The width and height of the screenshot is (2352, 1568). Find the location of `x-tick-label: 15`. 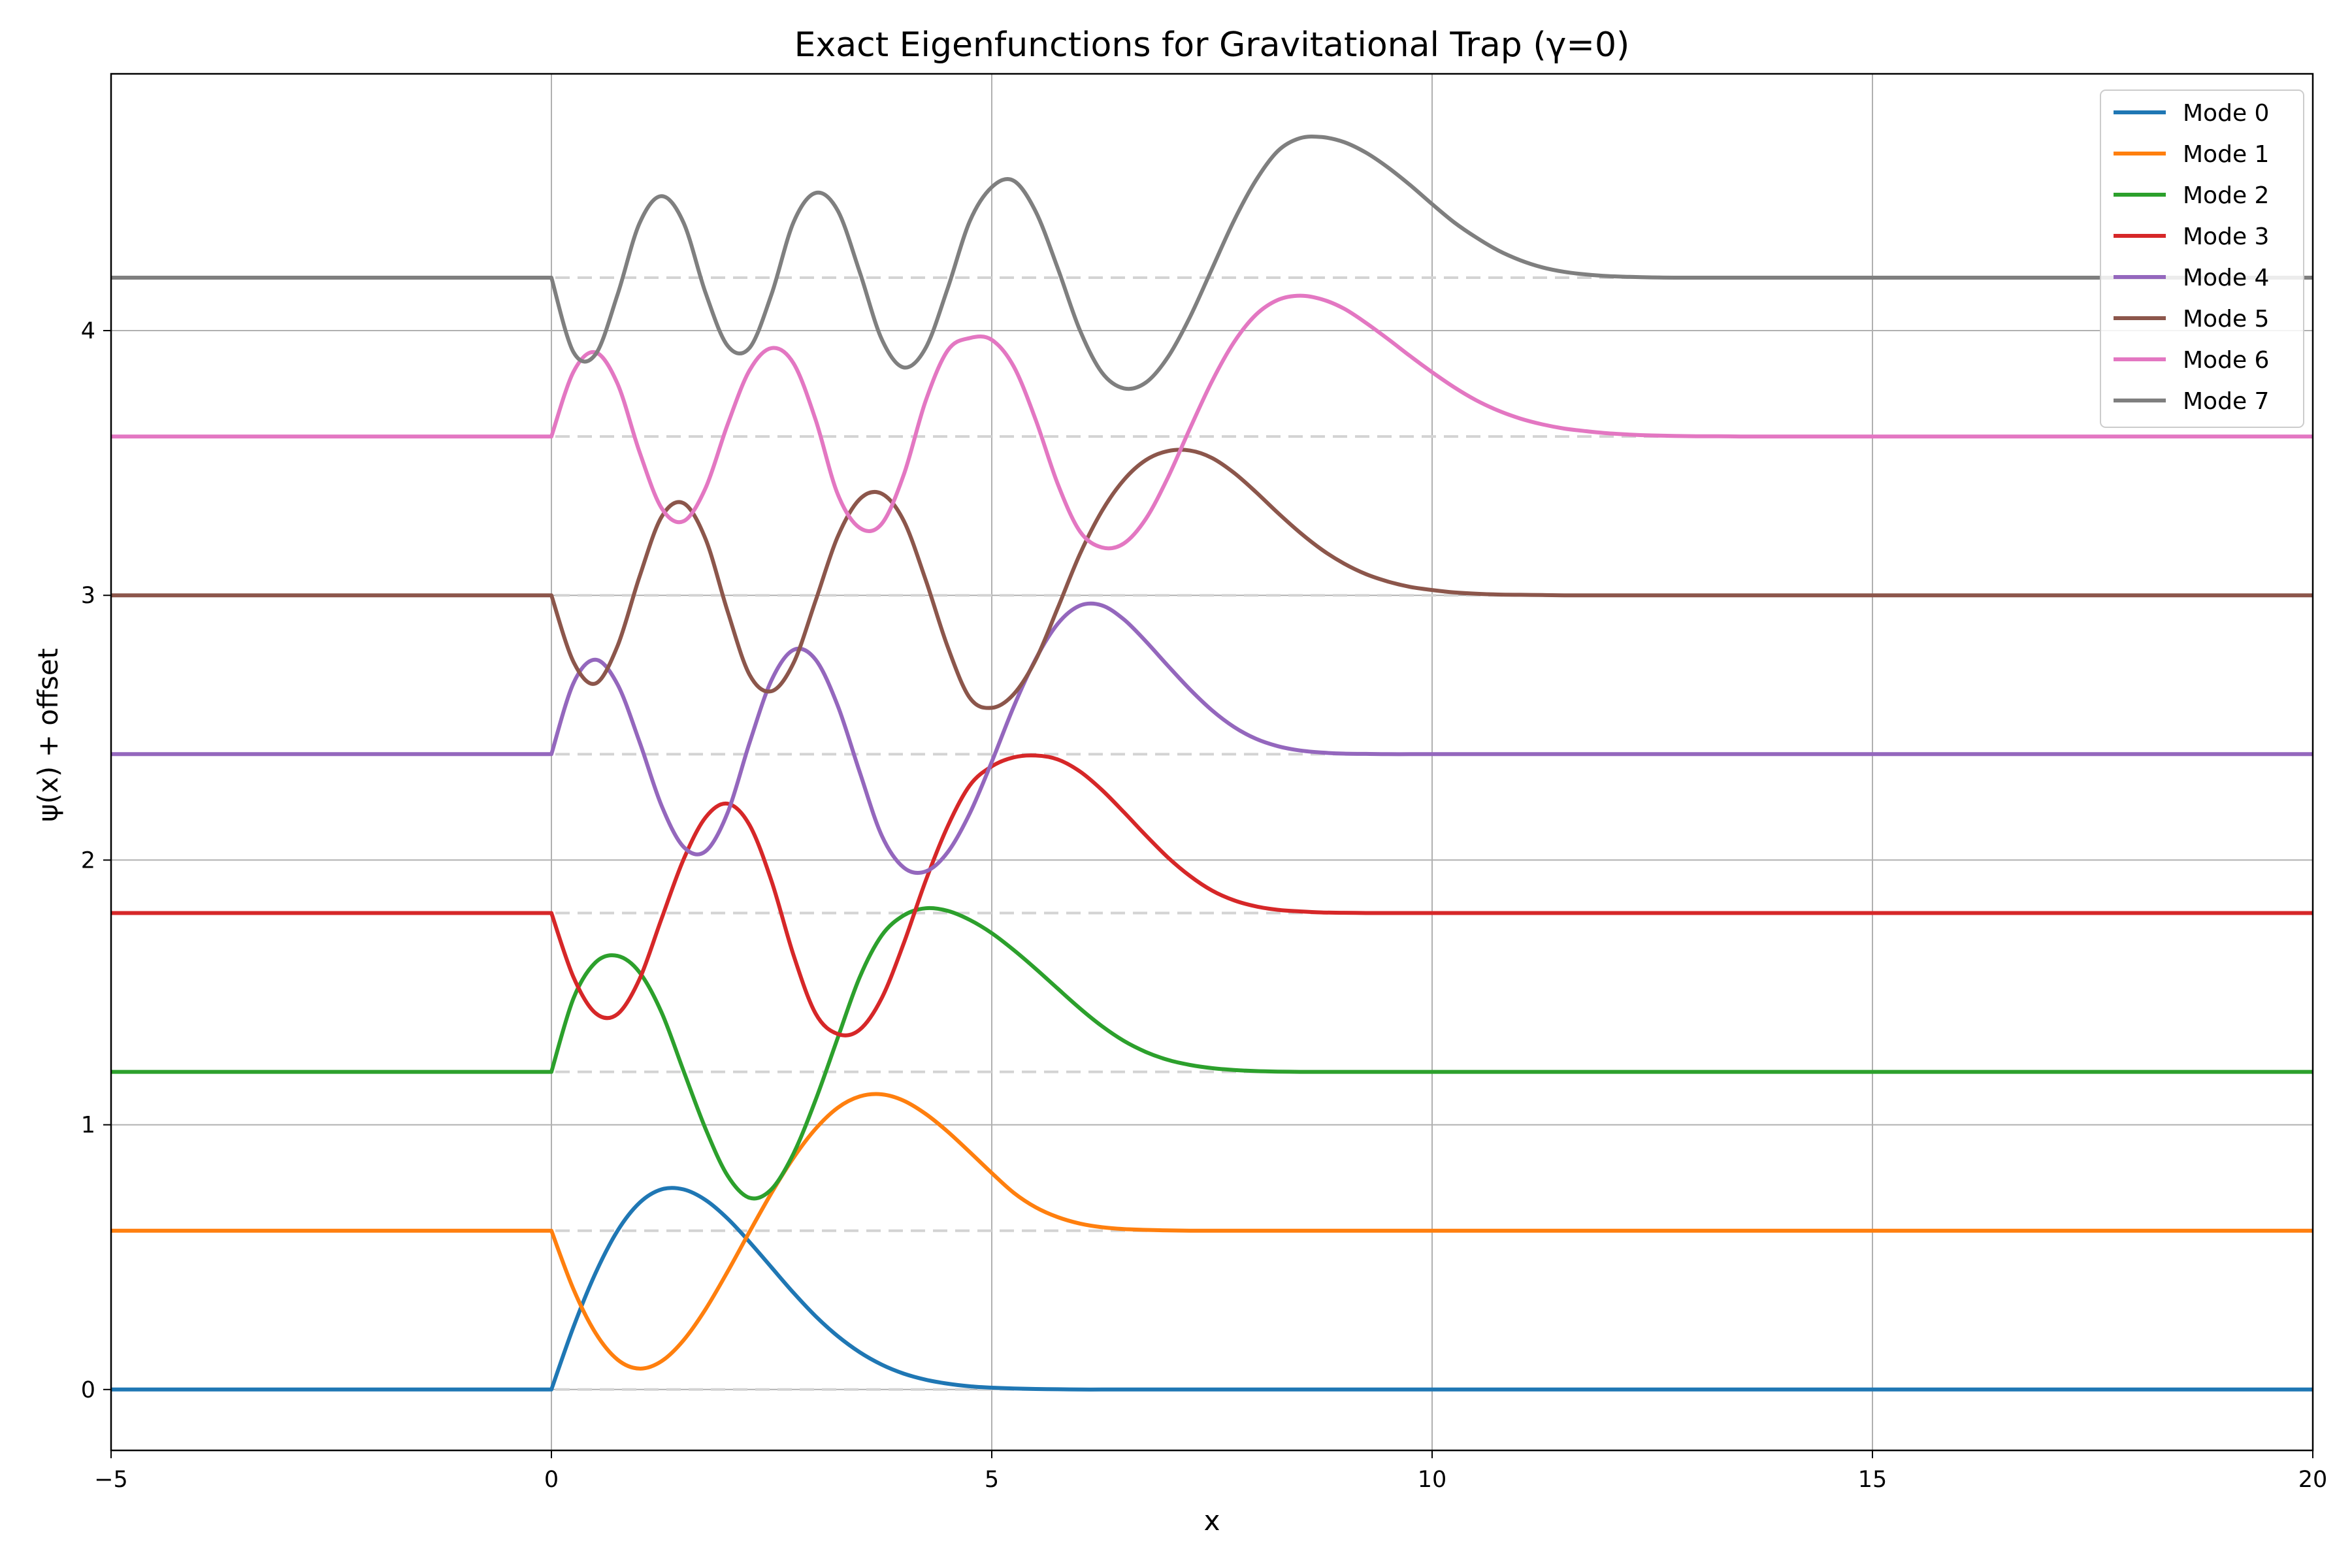

x-tick-label: 15 is located at coordinates (1872, 1480).